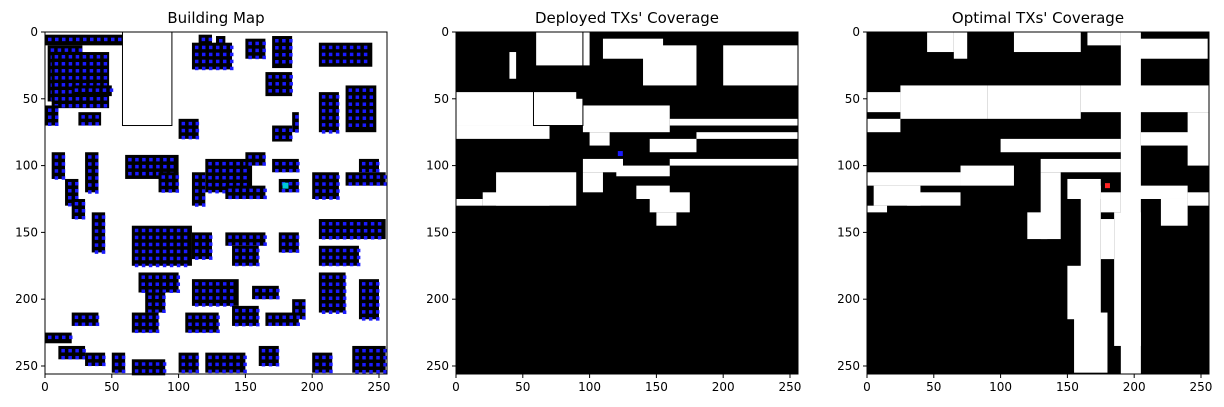  Describe the element at coordinates (1201, 387) in the screenshot. I see `x-tick-label: 250` at that location.